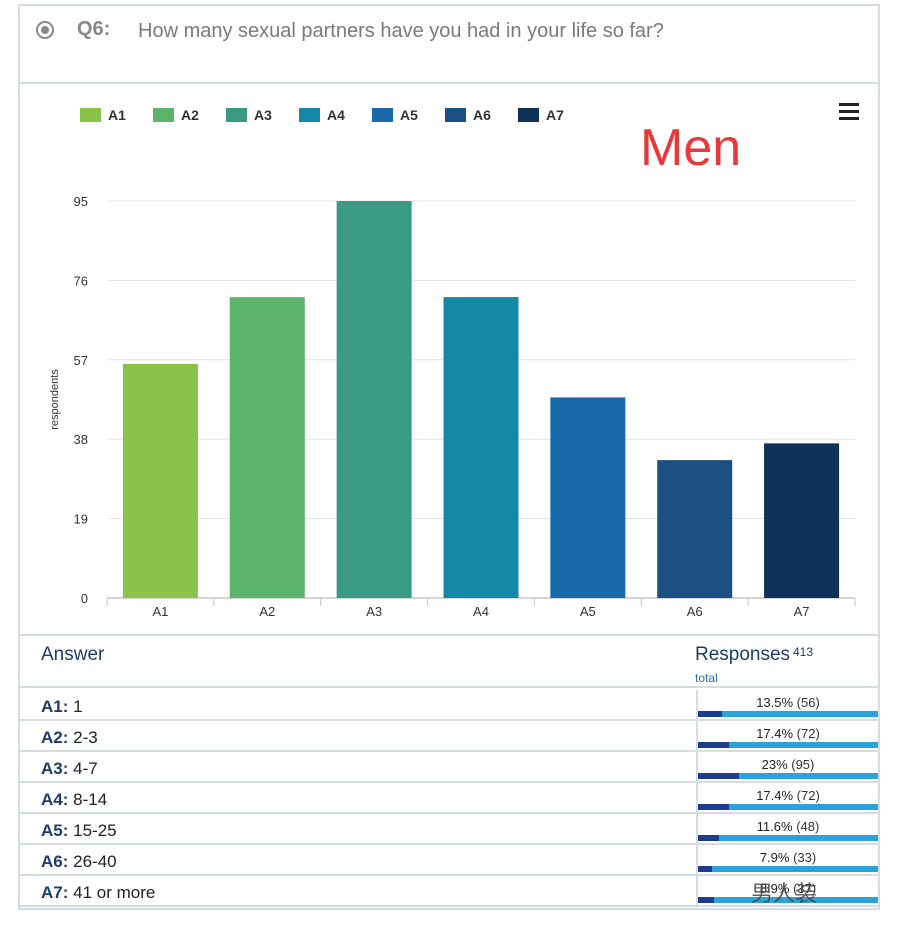  Describe the element at coordinates (449, 767) in the screenshot. I see `table-row: A3: 4-7 23% (95)` at that location.